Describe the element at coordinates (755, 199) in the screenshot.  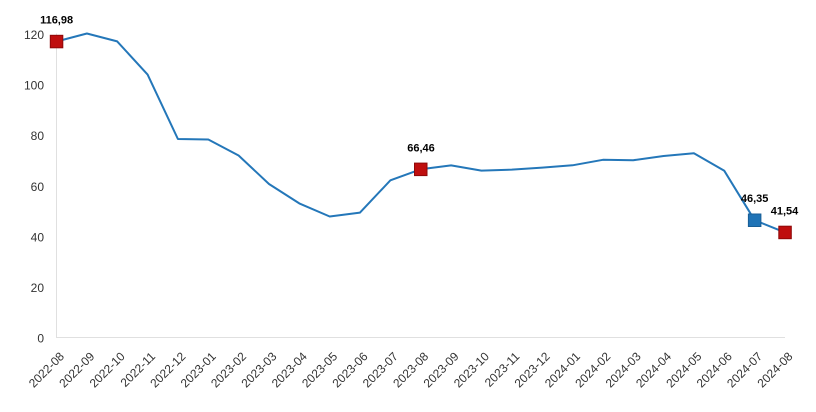
I see `svg-text: 46,35` at that location.